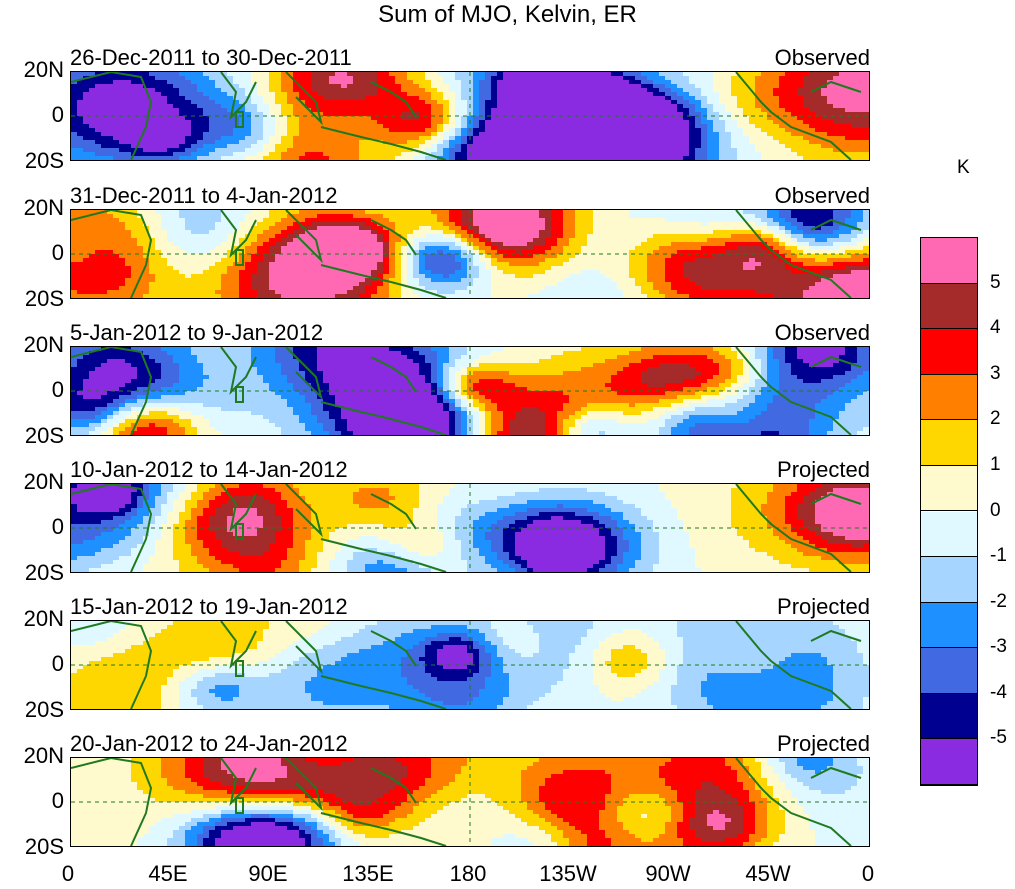 This screenshot has width=1015, height=889. Describe the element at coordinates (668, 873) in the screenshot. I see `x-tick-90w: 90W` at that location.